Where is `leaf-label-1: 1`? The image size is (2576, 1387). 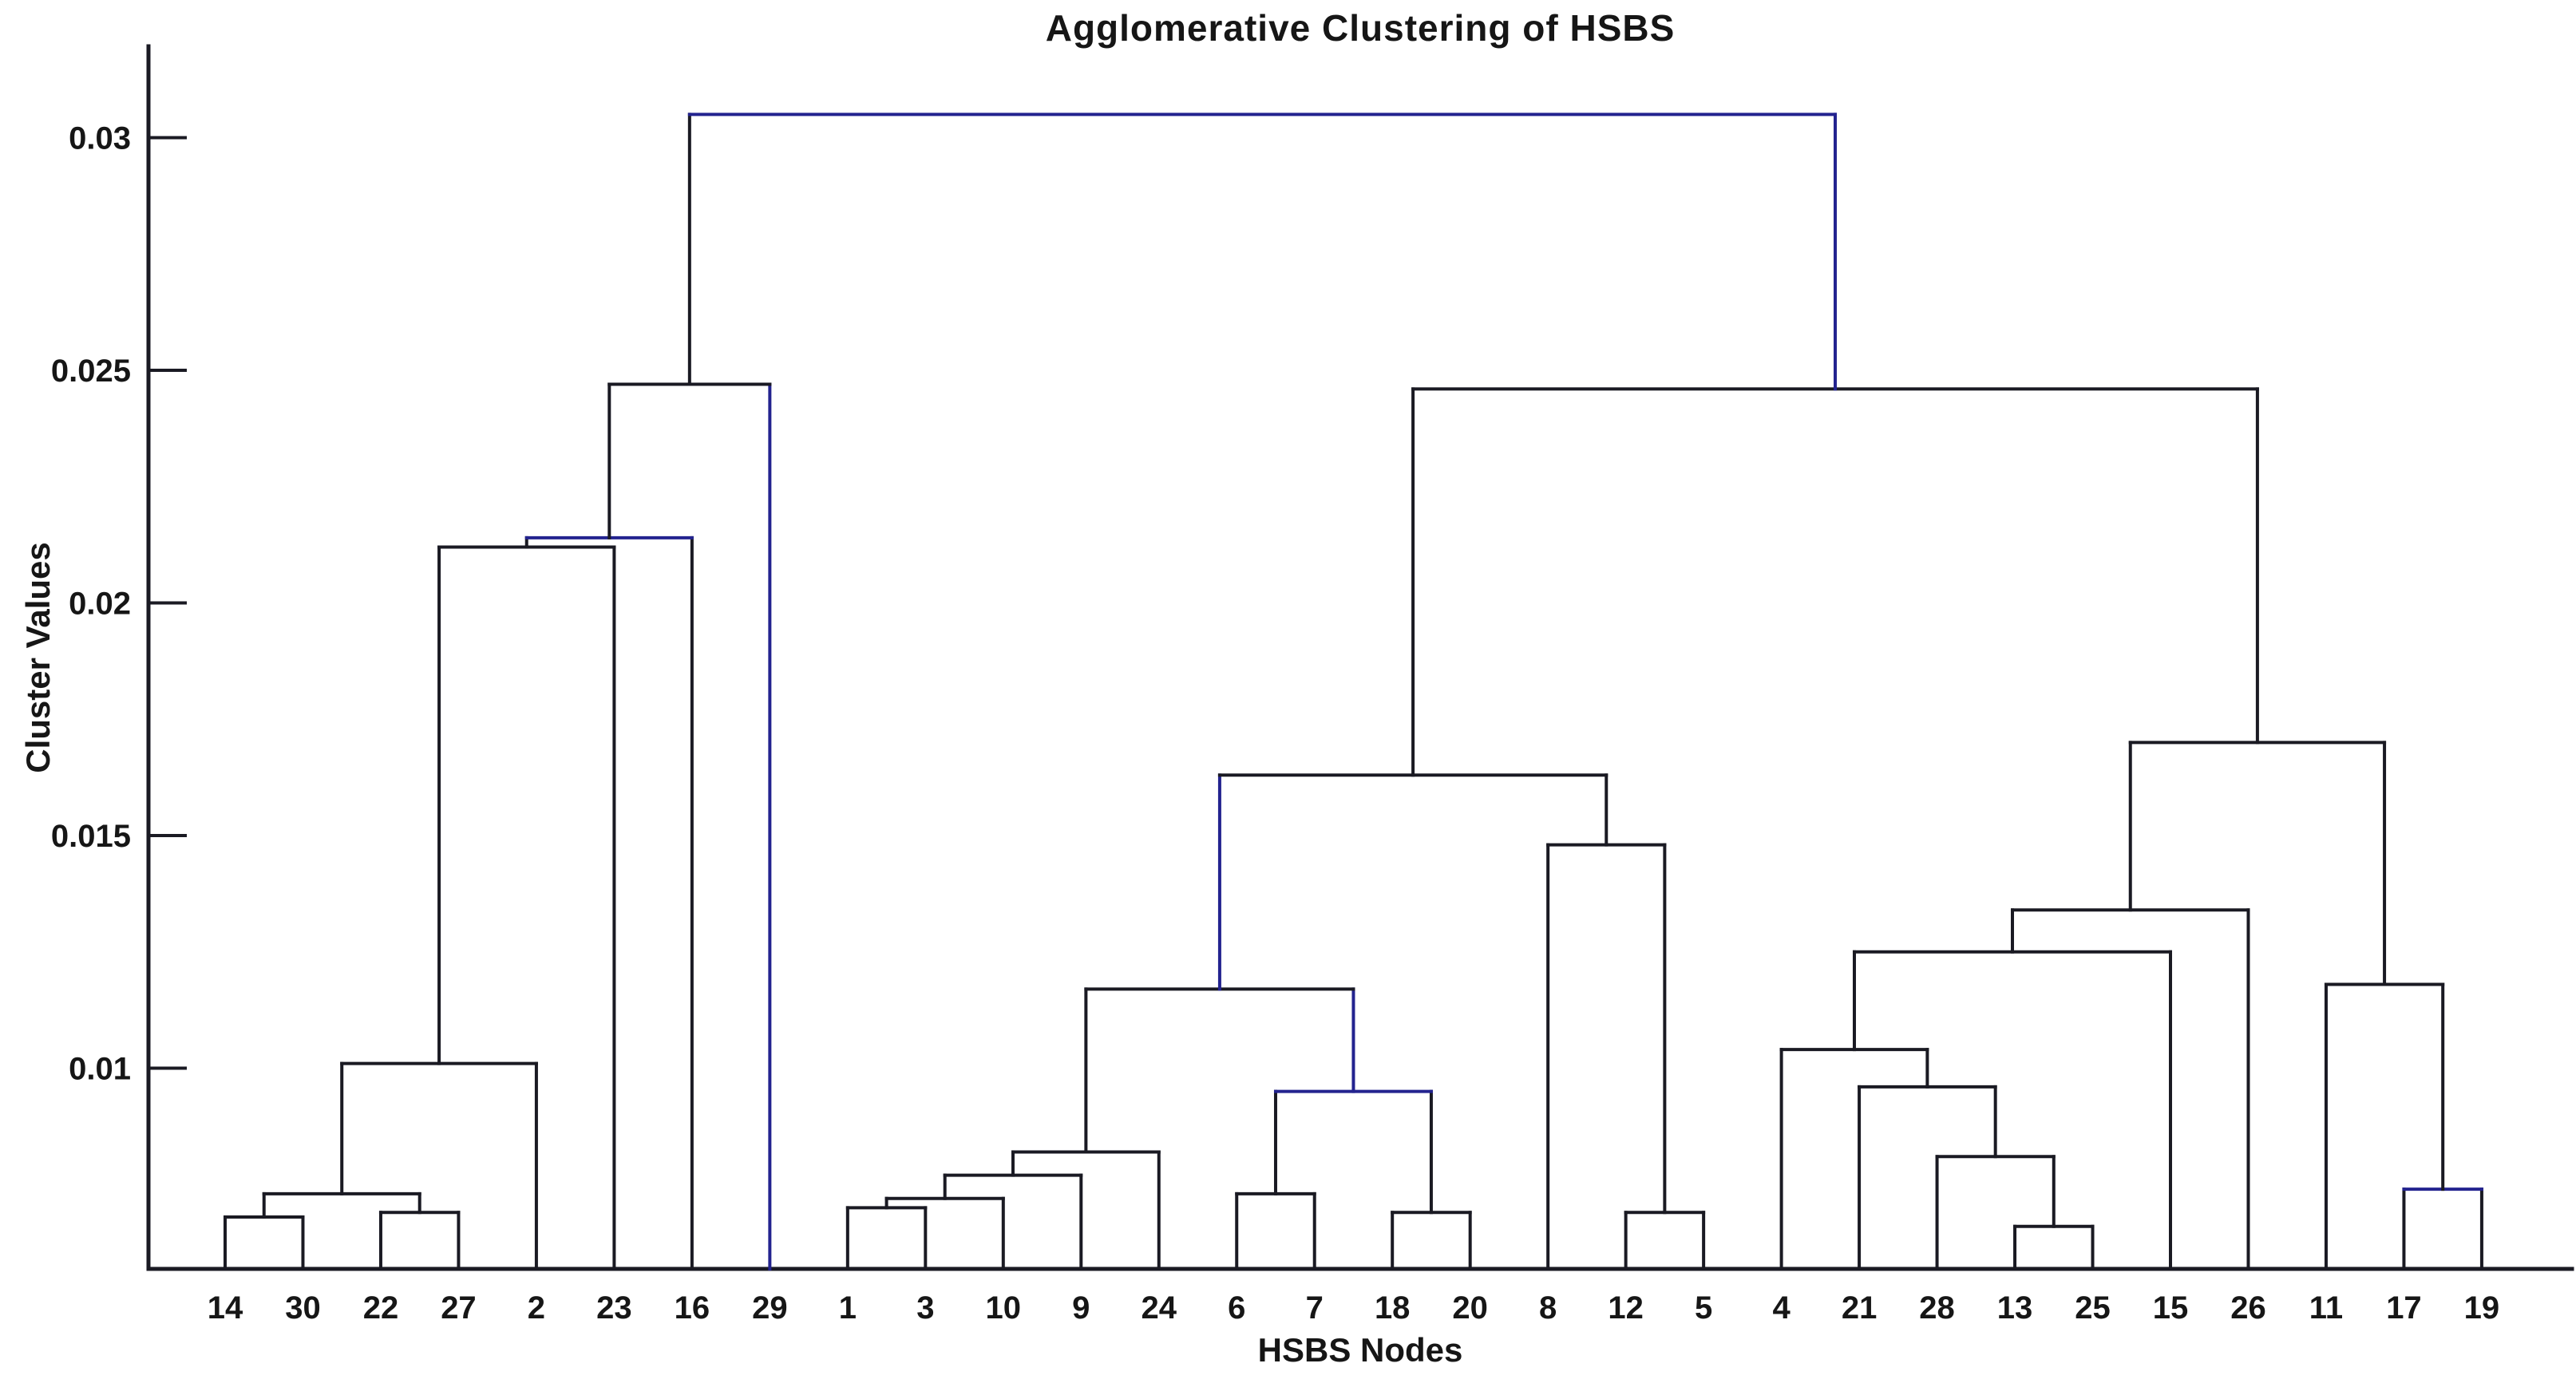 leaf-label-1: 1 is located at coordinates (848, 1308).